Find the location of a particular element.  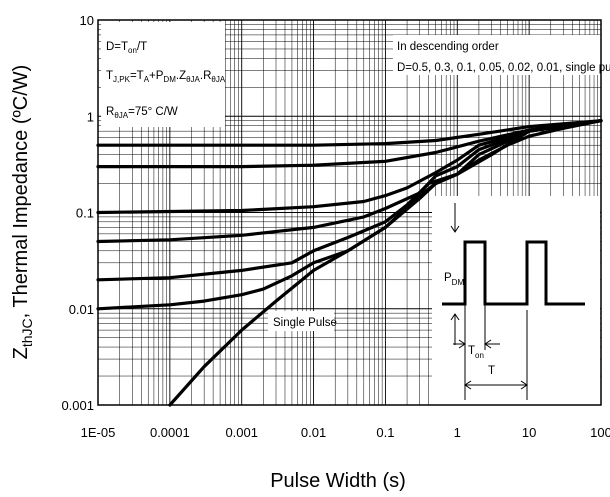

single-pulse-label: Single Pulse is located at coordinates (305, 323).